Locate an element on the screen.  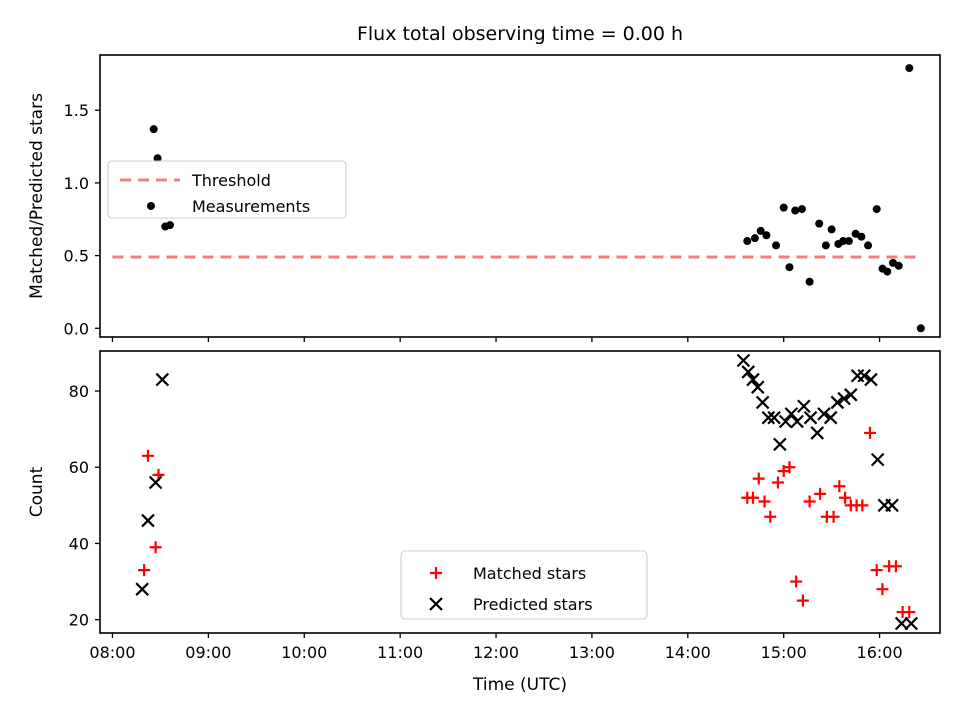
figure-title: Flux total observing time = 0.00 h is located at coordinates (520, 34).